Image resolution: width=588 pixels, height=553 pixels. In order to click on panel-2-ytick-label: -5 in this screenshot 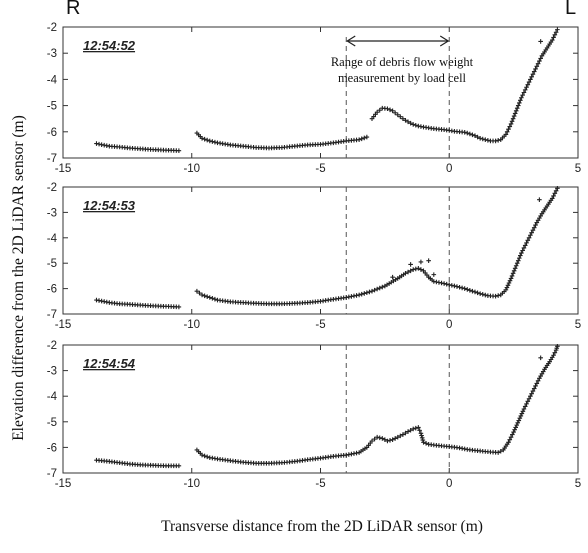, I will do `click(52, 264)`.